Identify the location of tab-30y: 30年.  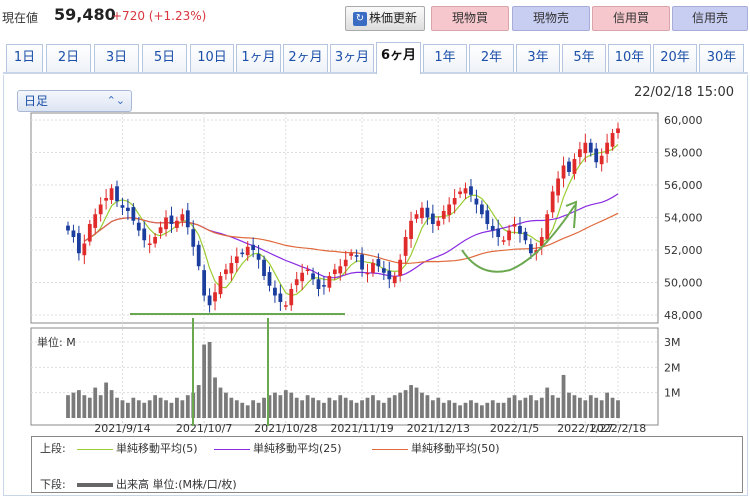
(721, 58).